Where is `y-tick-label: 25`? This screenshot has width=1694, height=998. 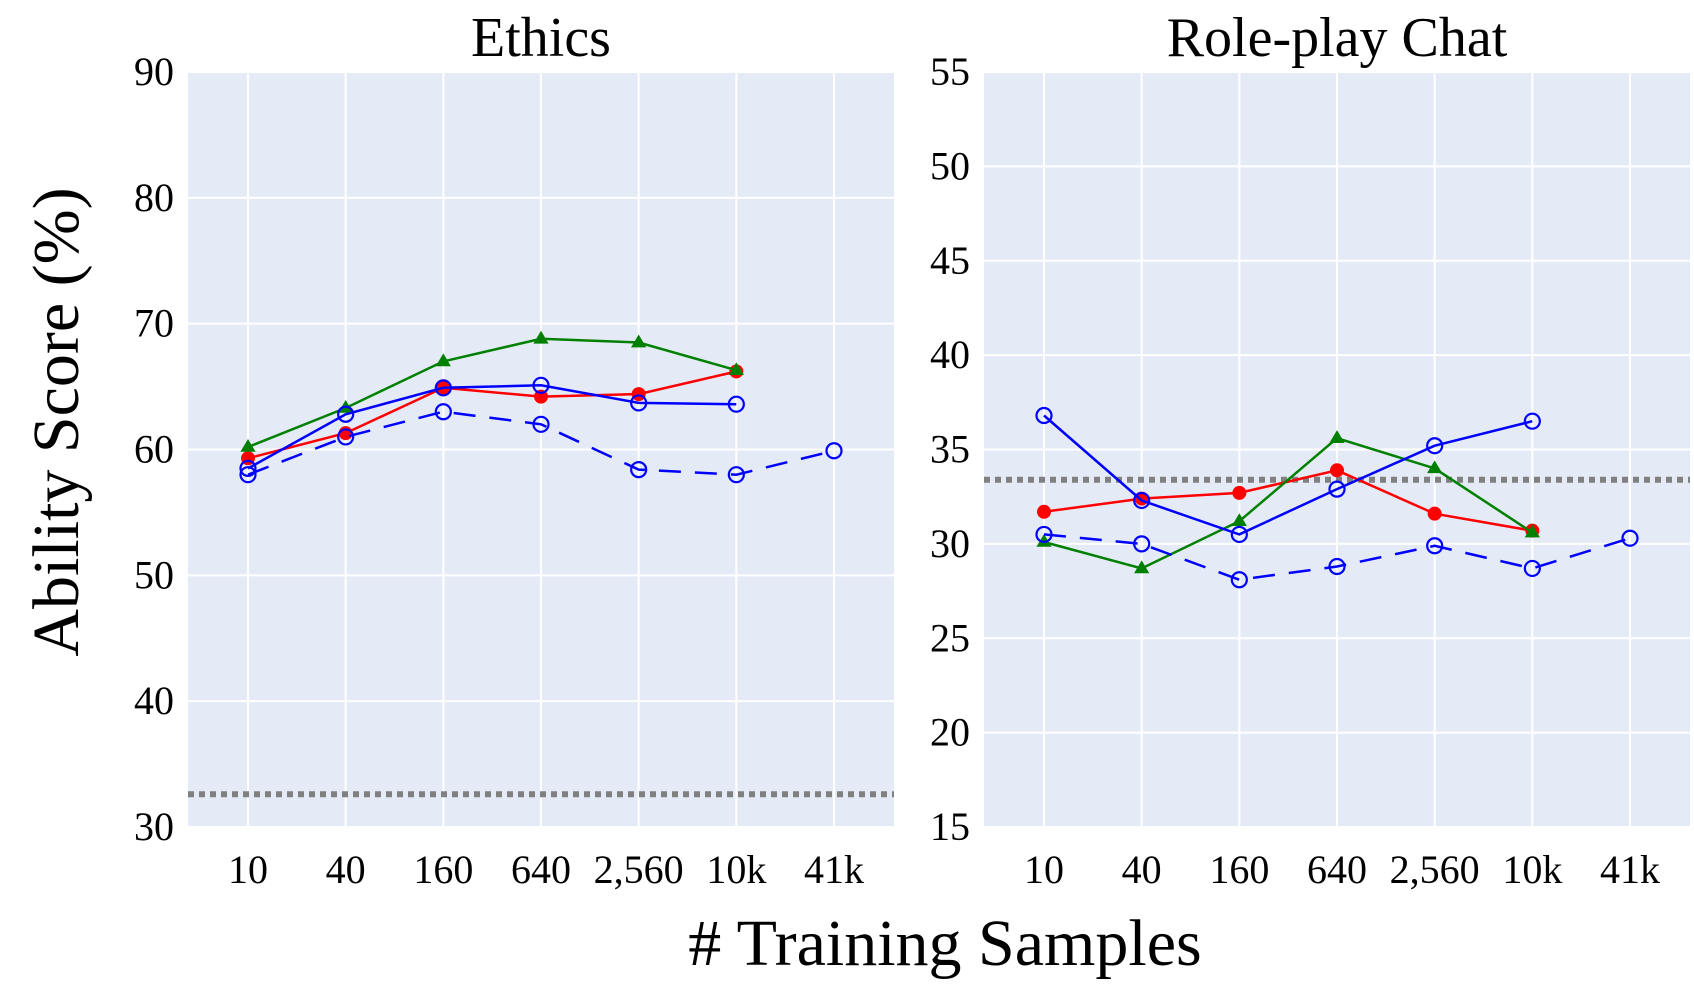
y-tick-label: 25 is located at coordinates (950, 637).